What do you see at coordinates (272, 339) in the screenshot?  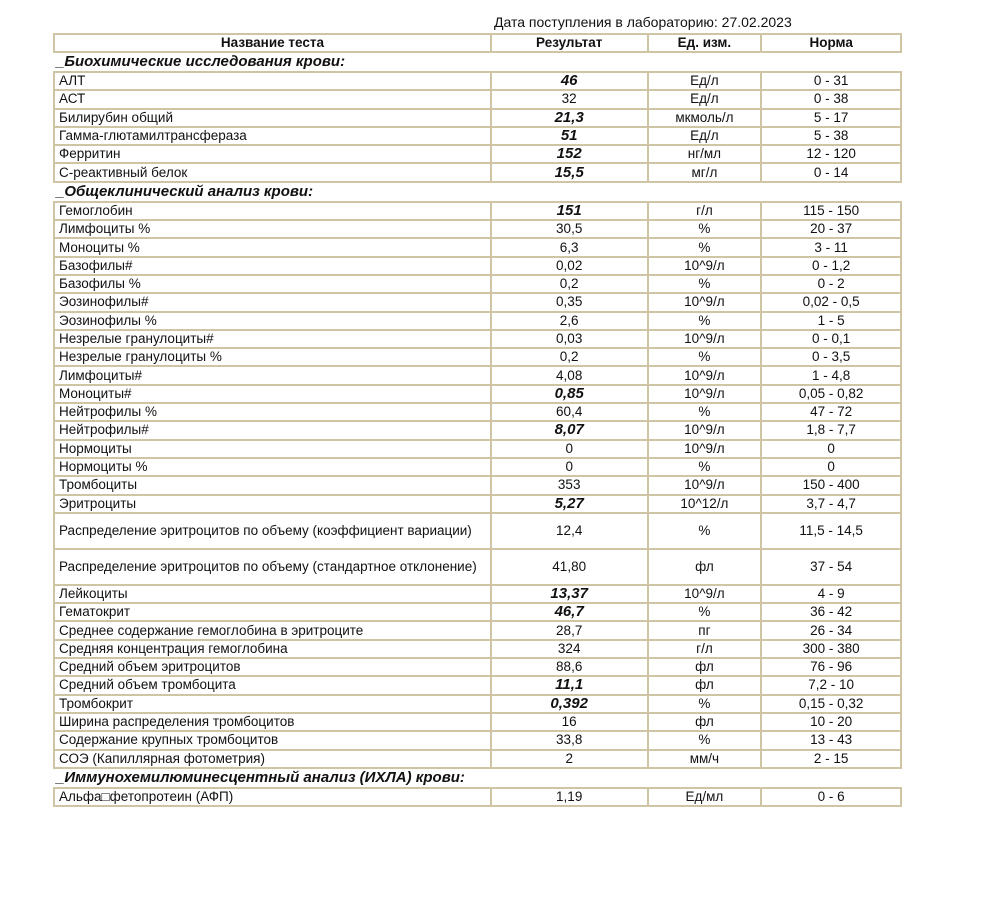 I see `test-name-cell: Незрелые гранулоциты#` at bounding box center [272, 339].